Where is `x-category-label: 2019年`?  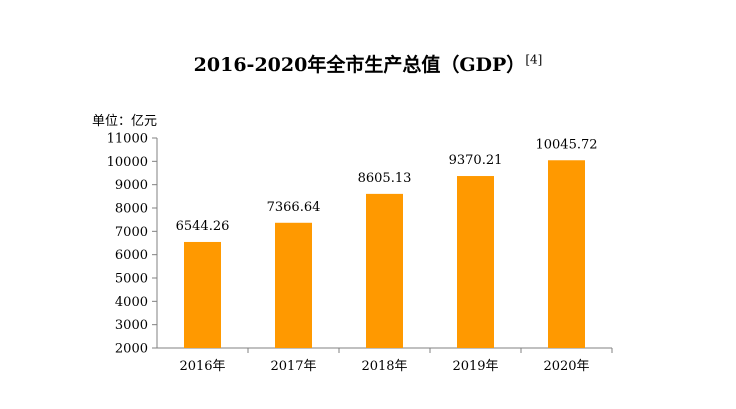 x-category-label: 2019年 is located at coordinates (475, 366).